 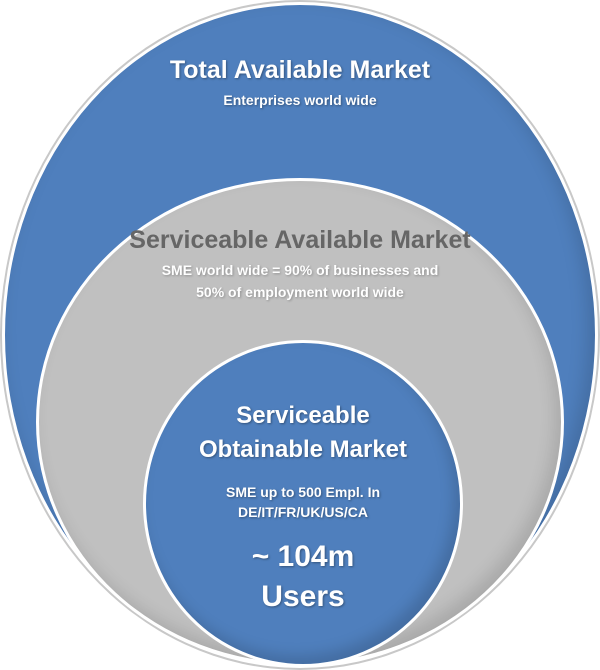 What do you see at coordinates (303, 512) in the screenshot?
I see `som-subtitle-line2: DE/IT/FR/UK/US/CA` at bounding box center [303, 512].